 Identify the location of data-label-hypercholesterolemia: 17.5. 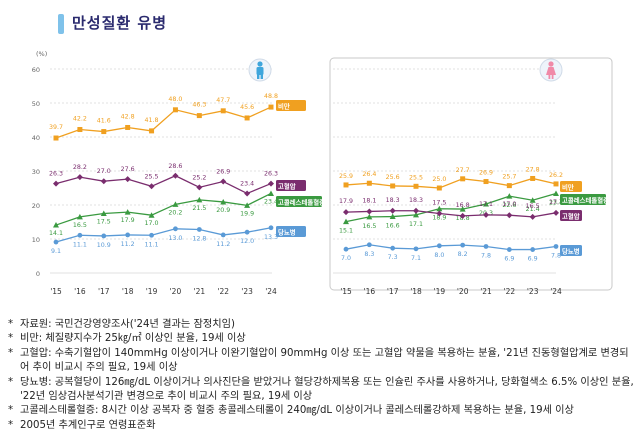
(104, 222).